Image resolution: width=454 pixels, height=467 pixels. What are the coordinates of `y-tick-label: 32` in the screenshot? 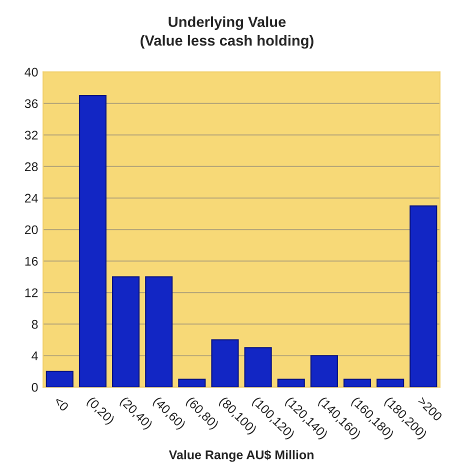 It's located at (31, 135).